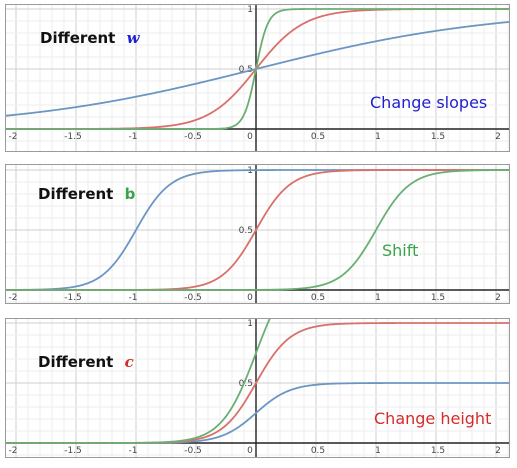  Describe the element at coordinates (432, 418) in the screenshot. I see `annotation-text: Change height` at that location.